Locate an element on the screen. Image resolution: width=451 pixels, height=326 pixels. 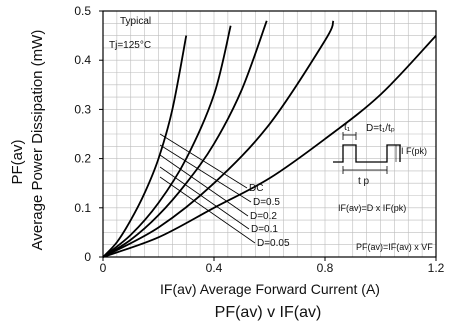
pulse-tp-label: t p is located at coordinates (364, 181).